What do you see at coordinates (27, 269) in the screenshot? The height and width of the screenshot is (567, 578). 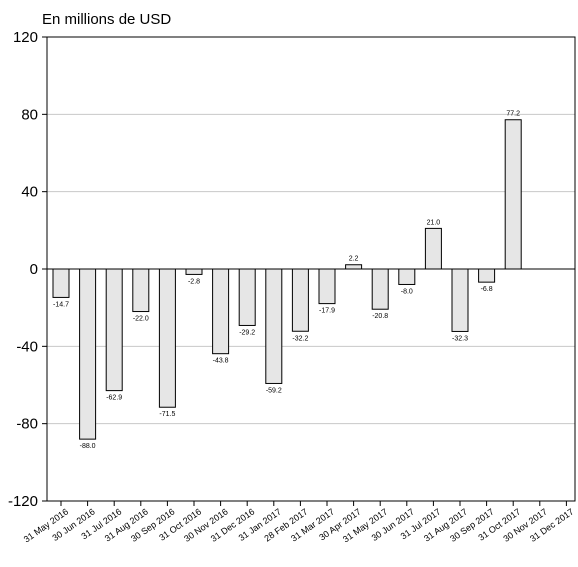 I see `y-axis-ticks: 120 80 40 0 -40 -80 -120` at bounding box center [27, 269].